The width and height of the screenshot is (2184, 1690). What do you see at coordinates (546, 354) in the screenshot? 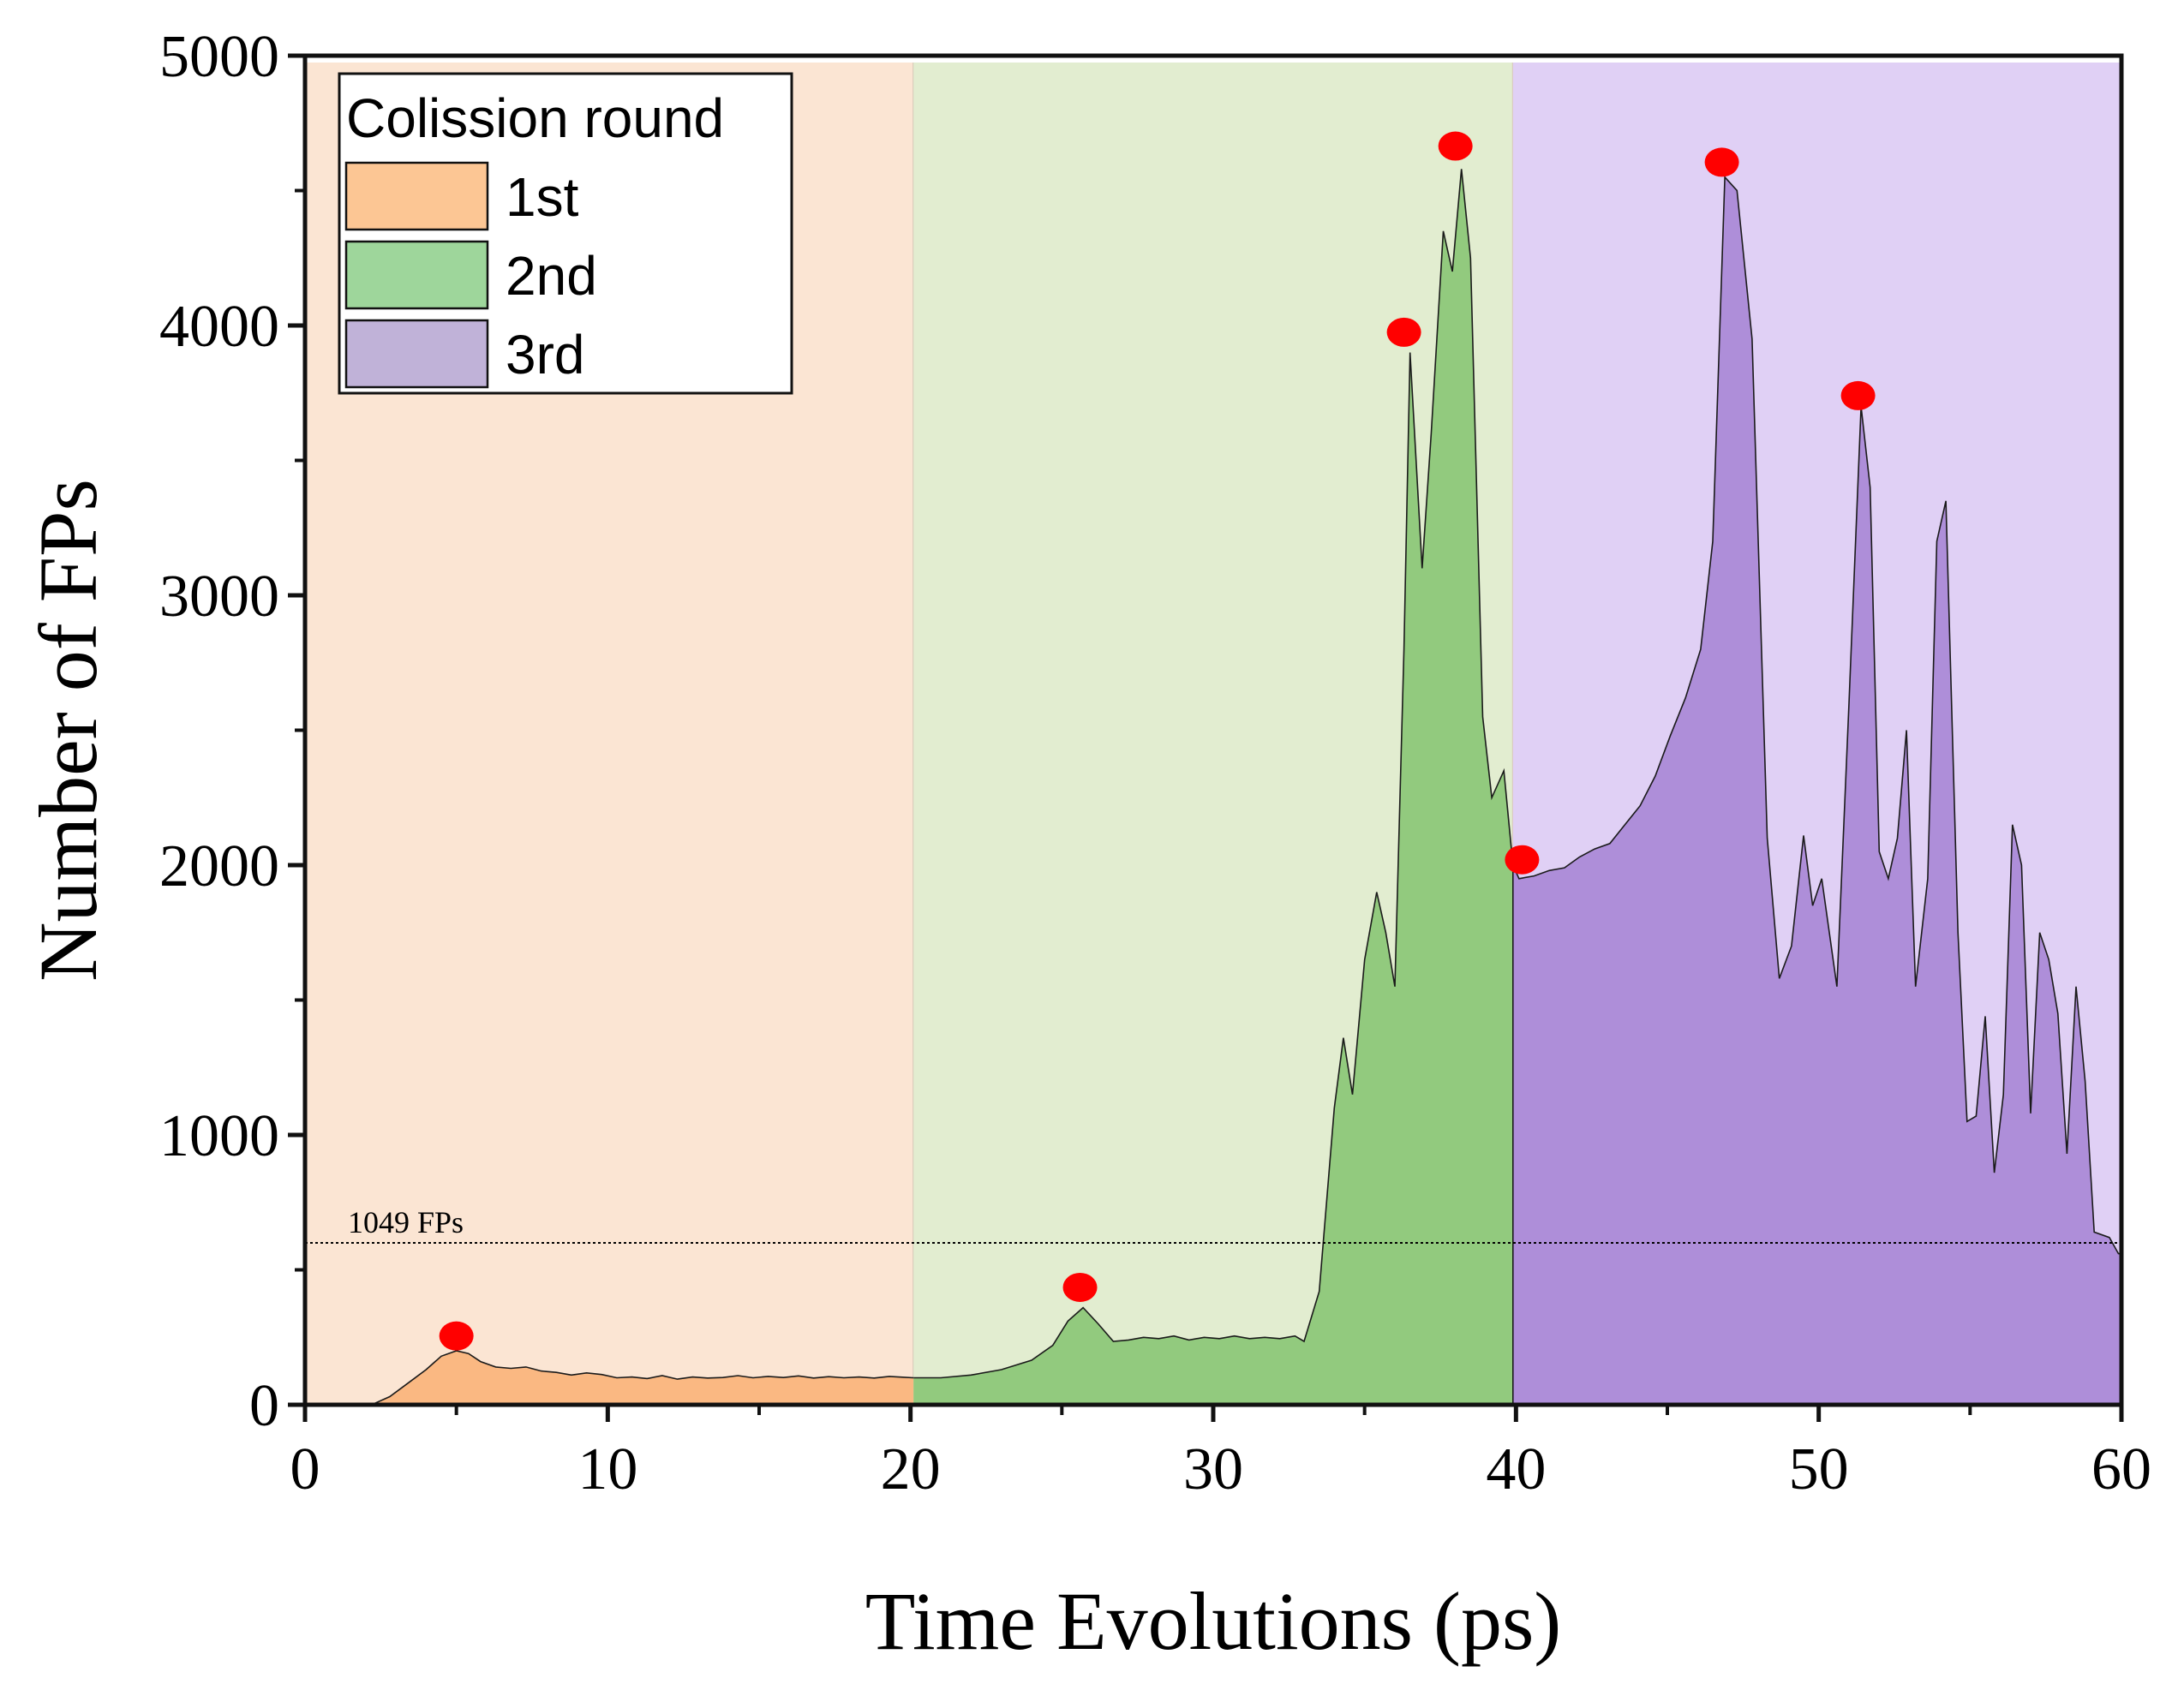
I see `legend-label-3rd: 3rd` at bounding box center [546, 354].